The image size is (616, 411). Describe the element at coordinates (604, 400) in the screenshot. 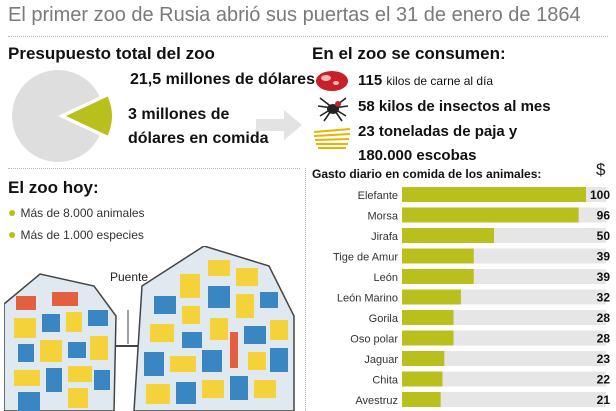

I see `value-label: 21` at that location.